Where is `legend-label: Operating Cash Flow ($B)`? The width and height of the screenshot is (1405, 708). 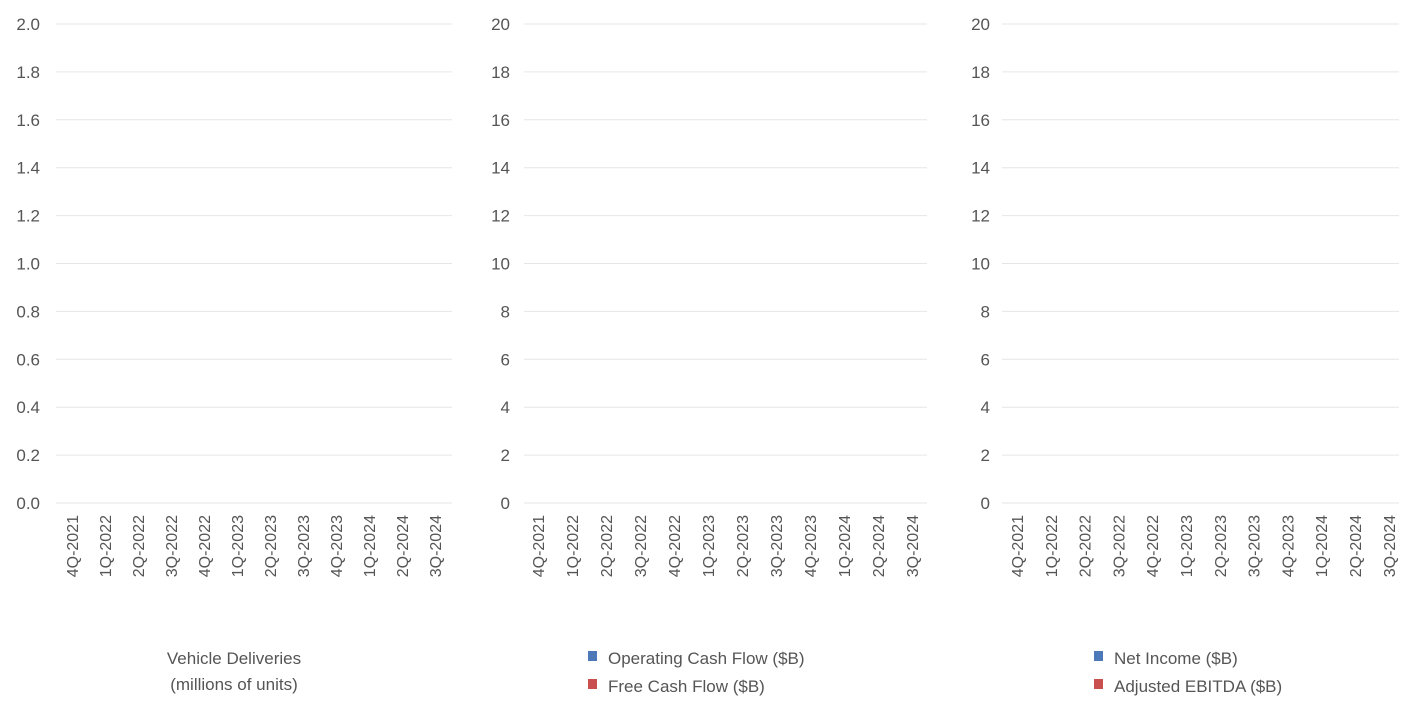
legend-label: Operating Cash Flow ($B) is located at coordinates (706, 658).